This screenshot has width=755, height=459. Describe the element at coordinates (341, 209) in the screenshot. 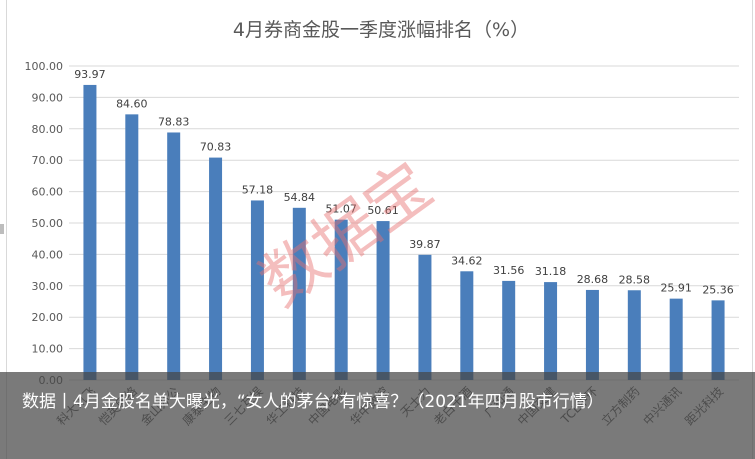

I see `data-label: 51.07` at that location.